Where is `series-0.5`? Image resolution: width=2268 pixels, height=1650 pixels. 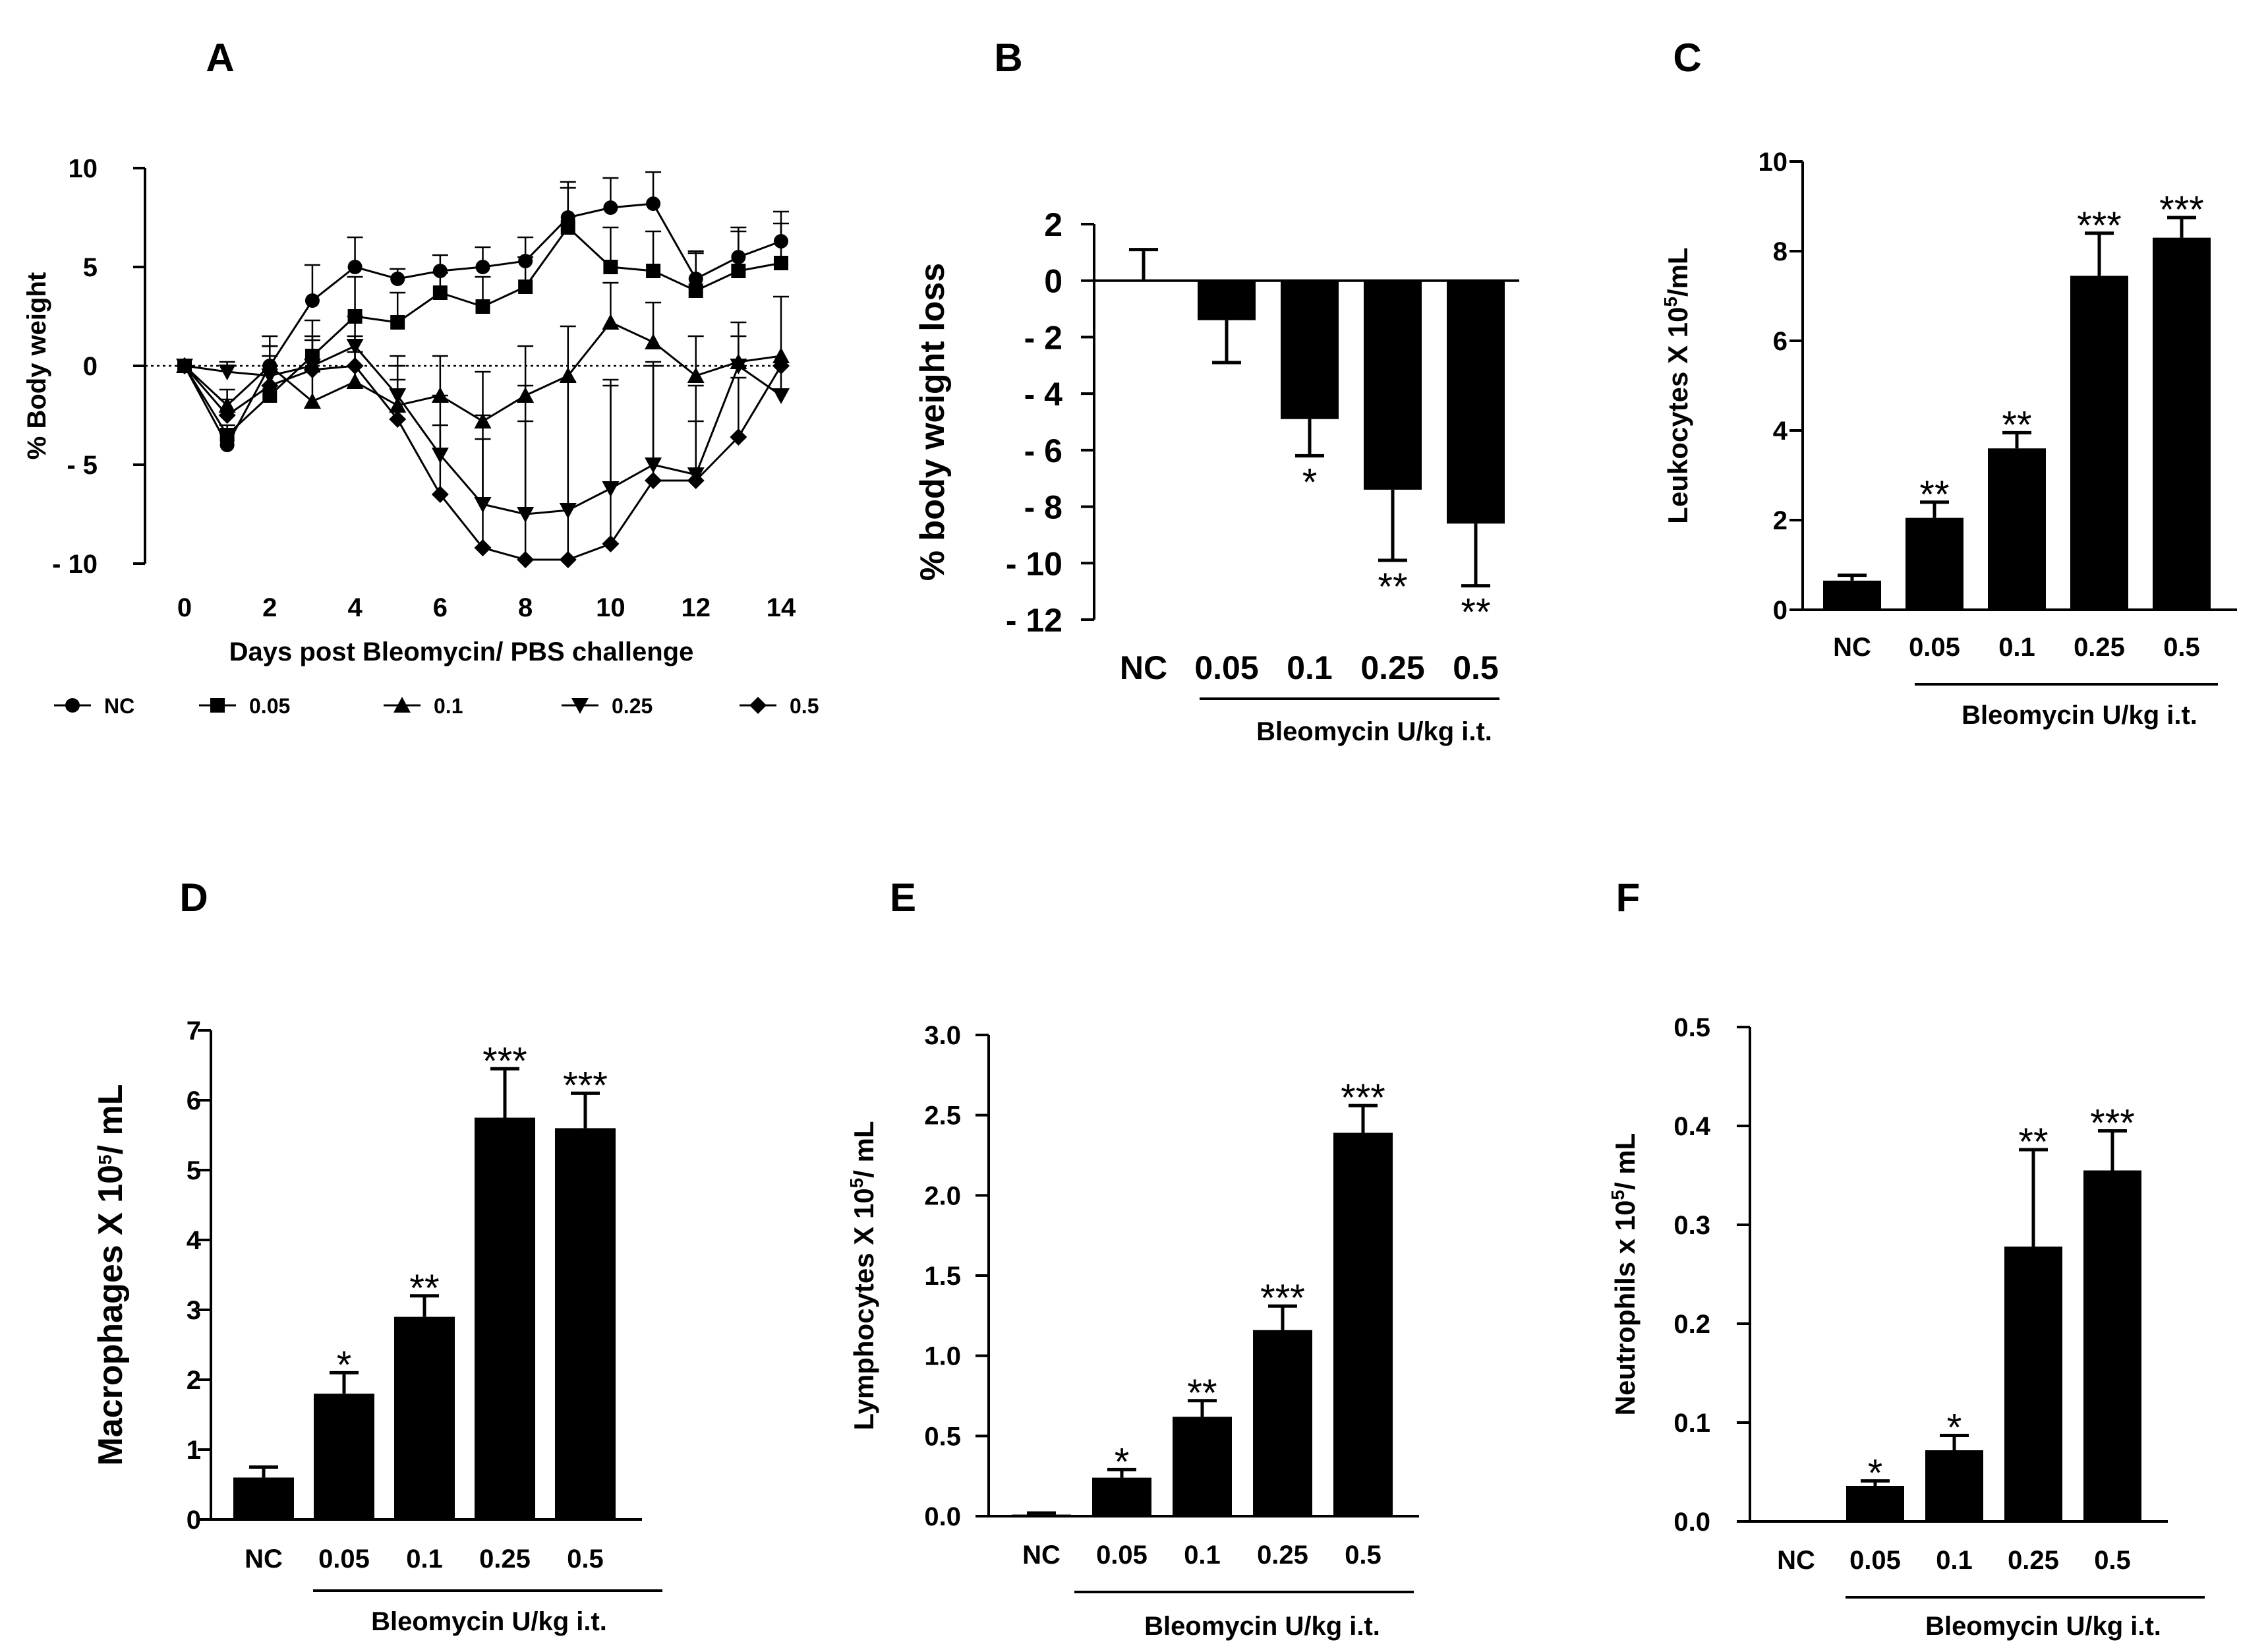 series-0.5 is located at coordinates (483, 452).